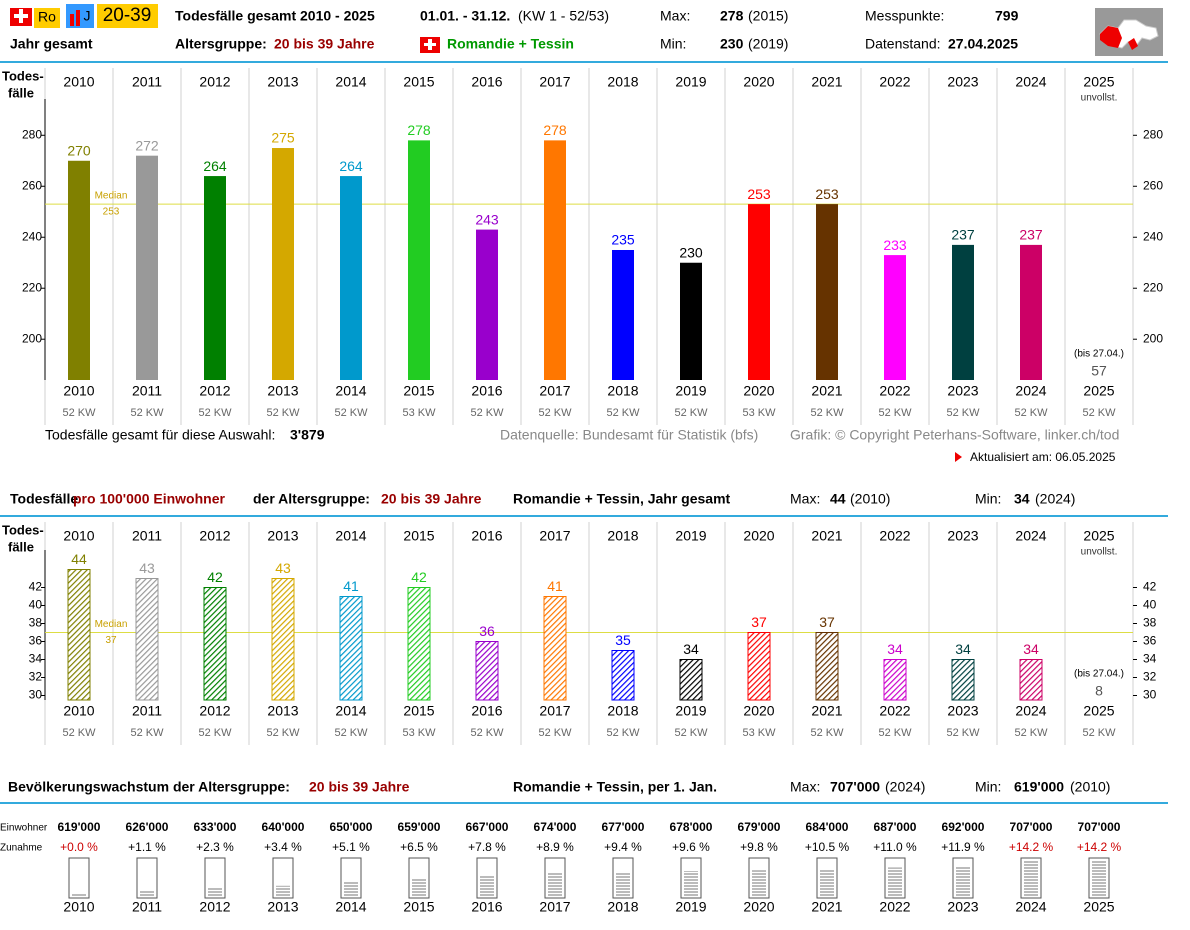 The image size is (1190, 930). What do you see at coordinates (870, 499) in the screenshot?
I see `s2-max-year: (2010)` at bounding box center [870, 499].